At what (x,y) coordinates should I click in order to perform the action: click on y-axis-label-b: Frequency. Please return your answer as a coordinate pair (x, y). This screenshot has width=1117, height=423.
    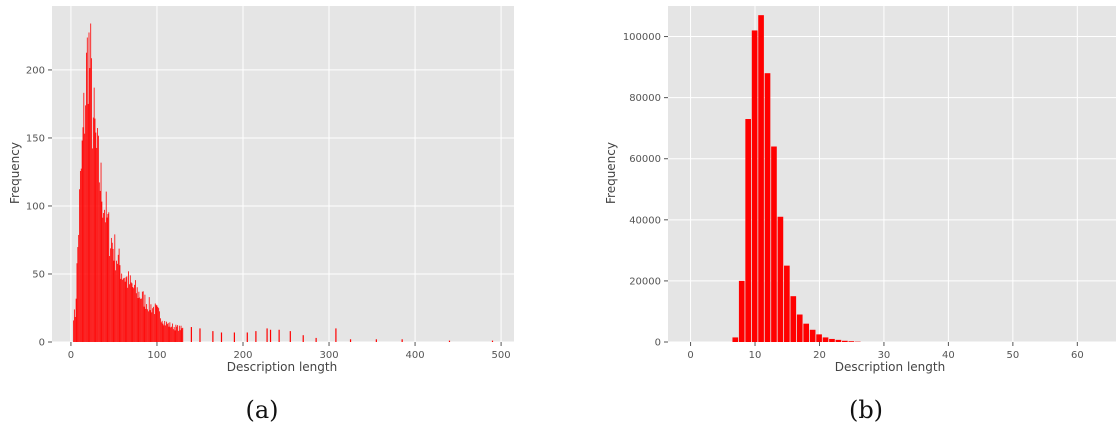
    Looking at the image, I should click on (611, 173).